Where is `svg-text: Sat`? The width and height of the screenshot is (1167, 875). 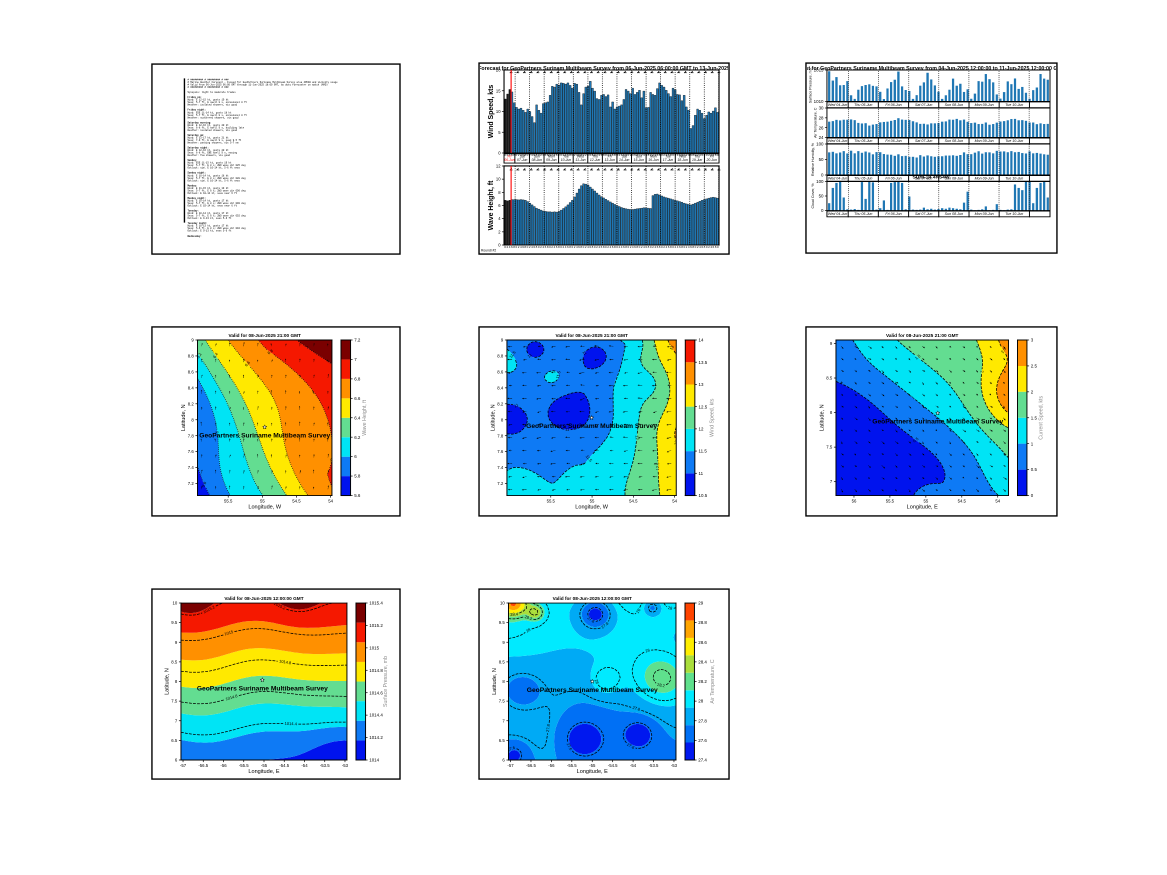 svg-text: Sat is located at coordinates (523, 156).